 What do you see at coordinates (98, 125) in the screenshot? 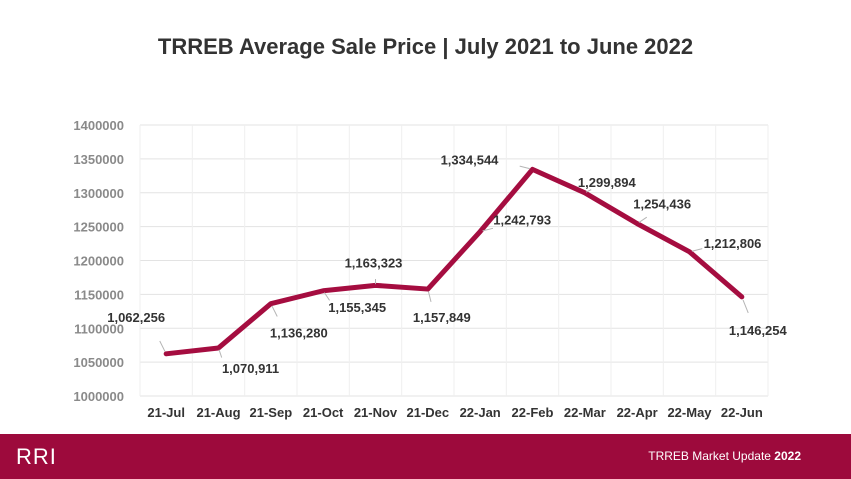
I see `y-tick-label: 1400000` at bounding box center [98, 125].